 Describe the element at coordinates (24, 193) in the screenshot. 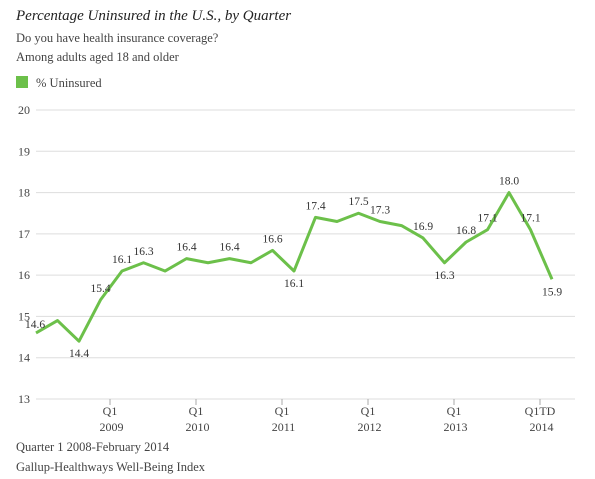

I see `y-tick-label: 18` at that location.